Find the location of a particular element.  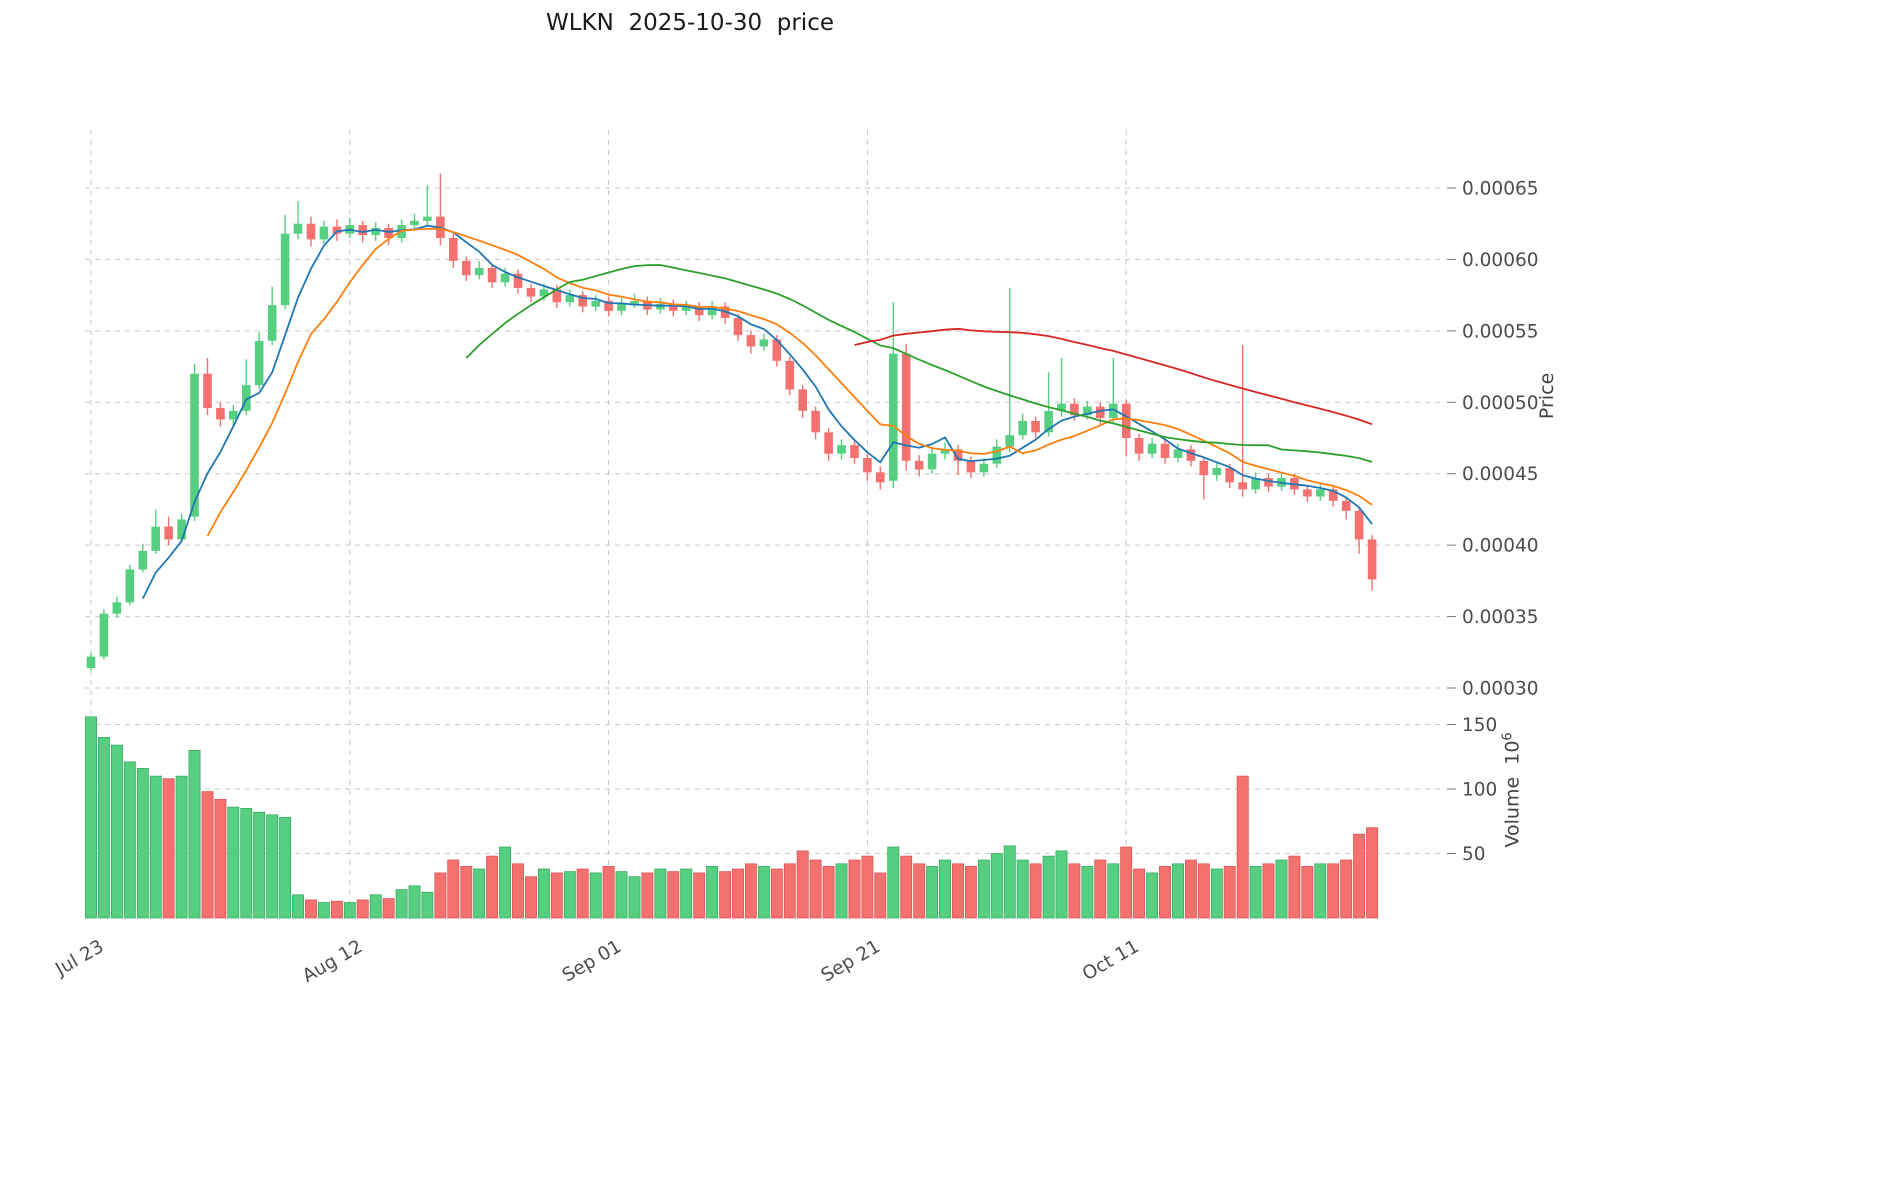

price-tick-label: 0.00045 is located at coordinates (1500, 474).